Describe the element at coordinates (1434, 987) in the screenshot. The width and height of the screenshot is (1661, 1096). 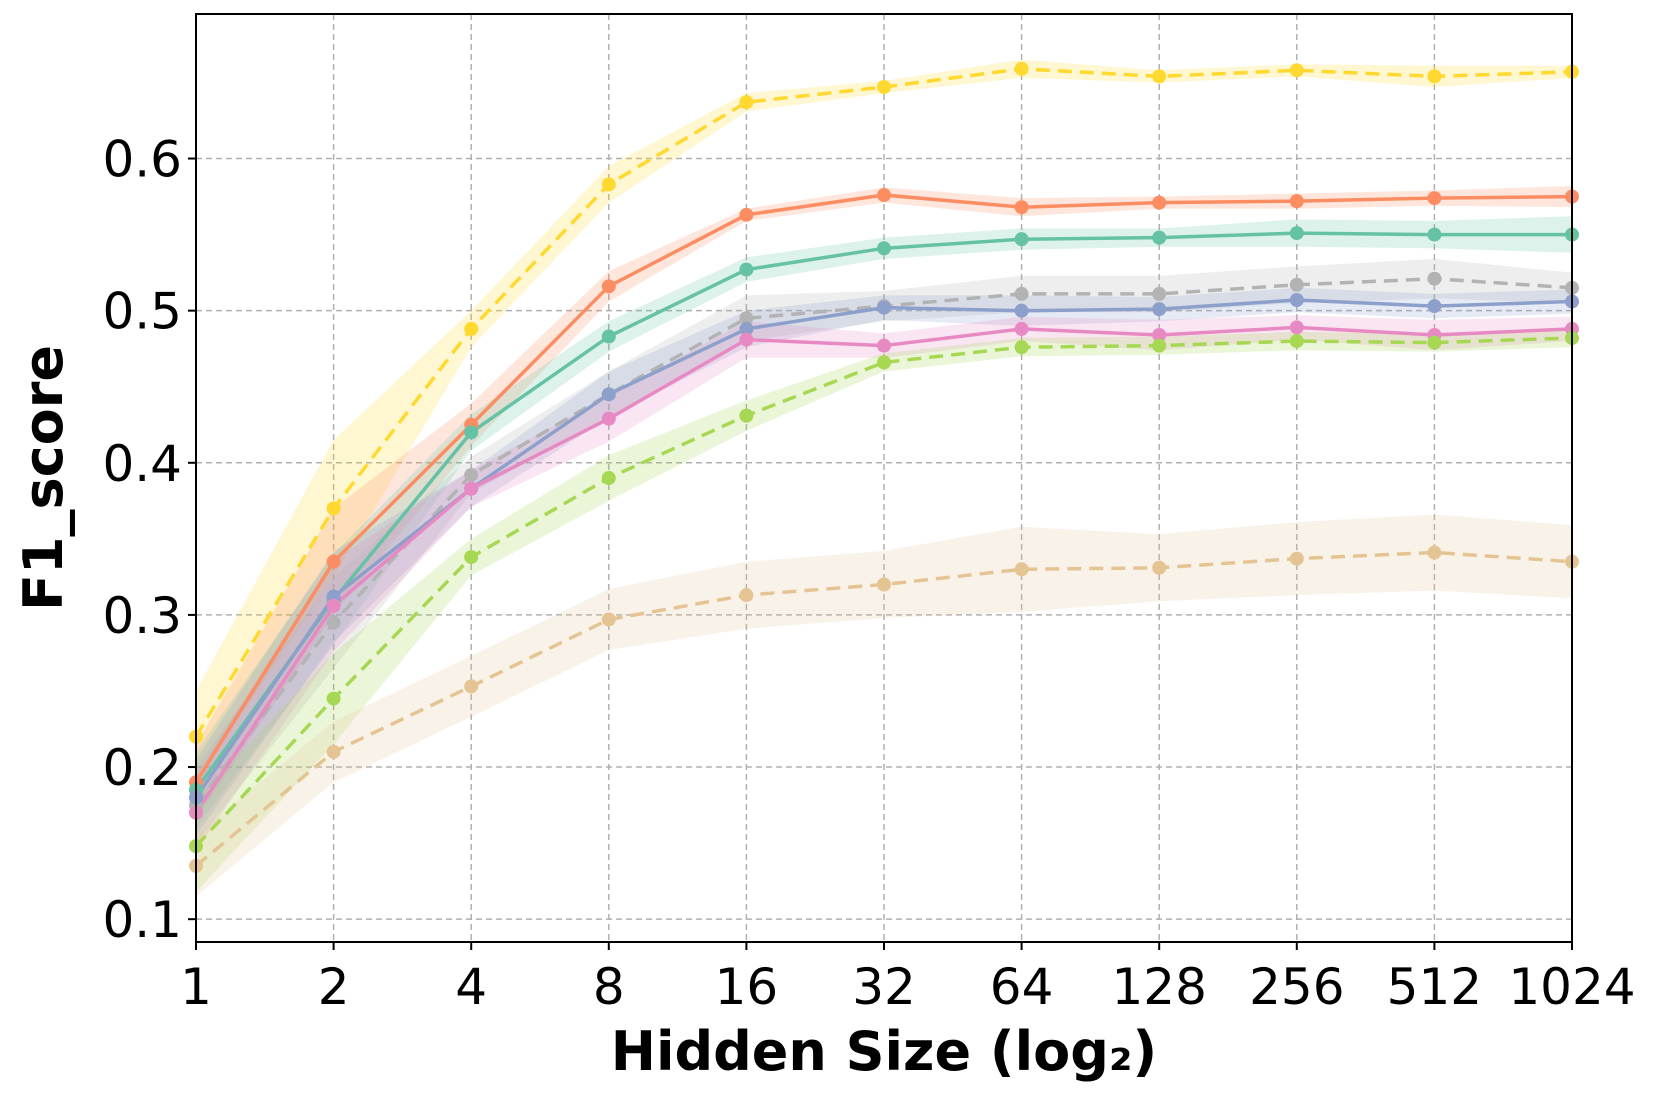
I see `x-tick-label: 512` at that location.